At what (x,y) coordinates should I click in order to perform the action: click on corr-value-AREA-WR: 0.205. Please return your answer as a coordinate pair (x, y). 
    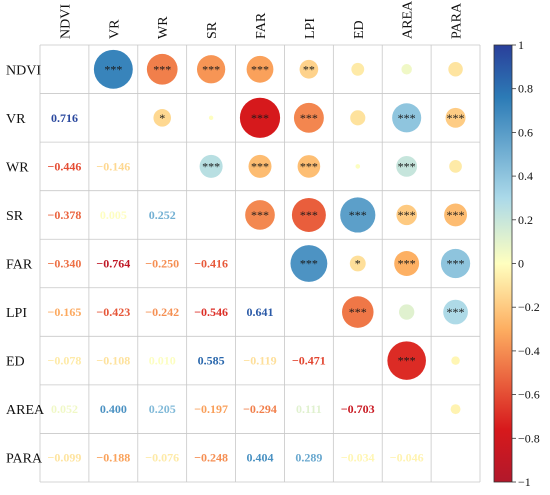
    Looking at the image, I should click on (162, 409).